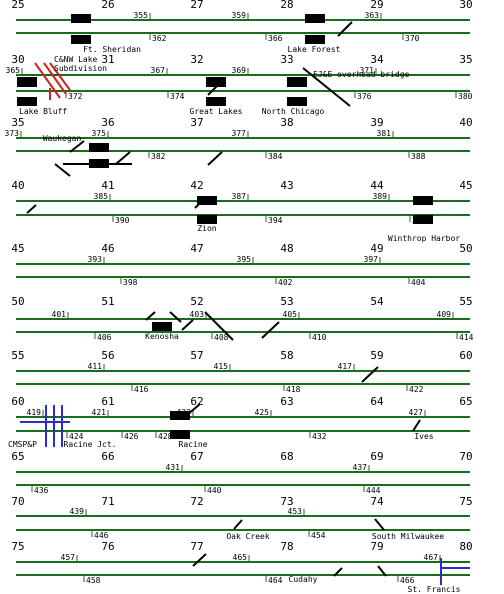  What do you see at coordinates (376, 5) in the screenshot?
I see `milepost-label: 29` at bounding box center [376, 5].